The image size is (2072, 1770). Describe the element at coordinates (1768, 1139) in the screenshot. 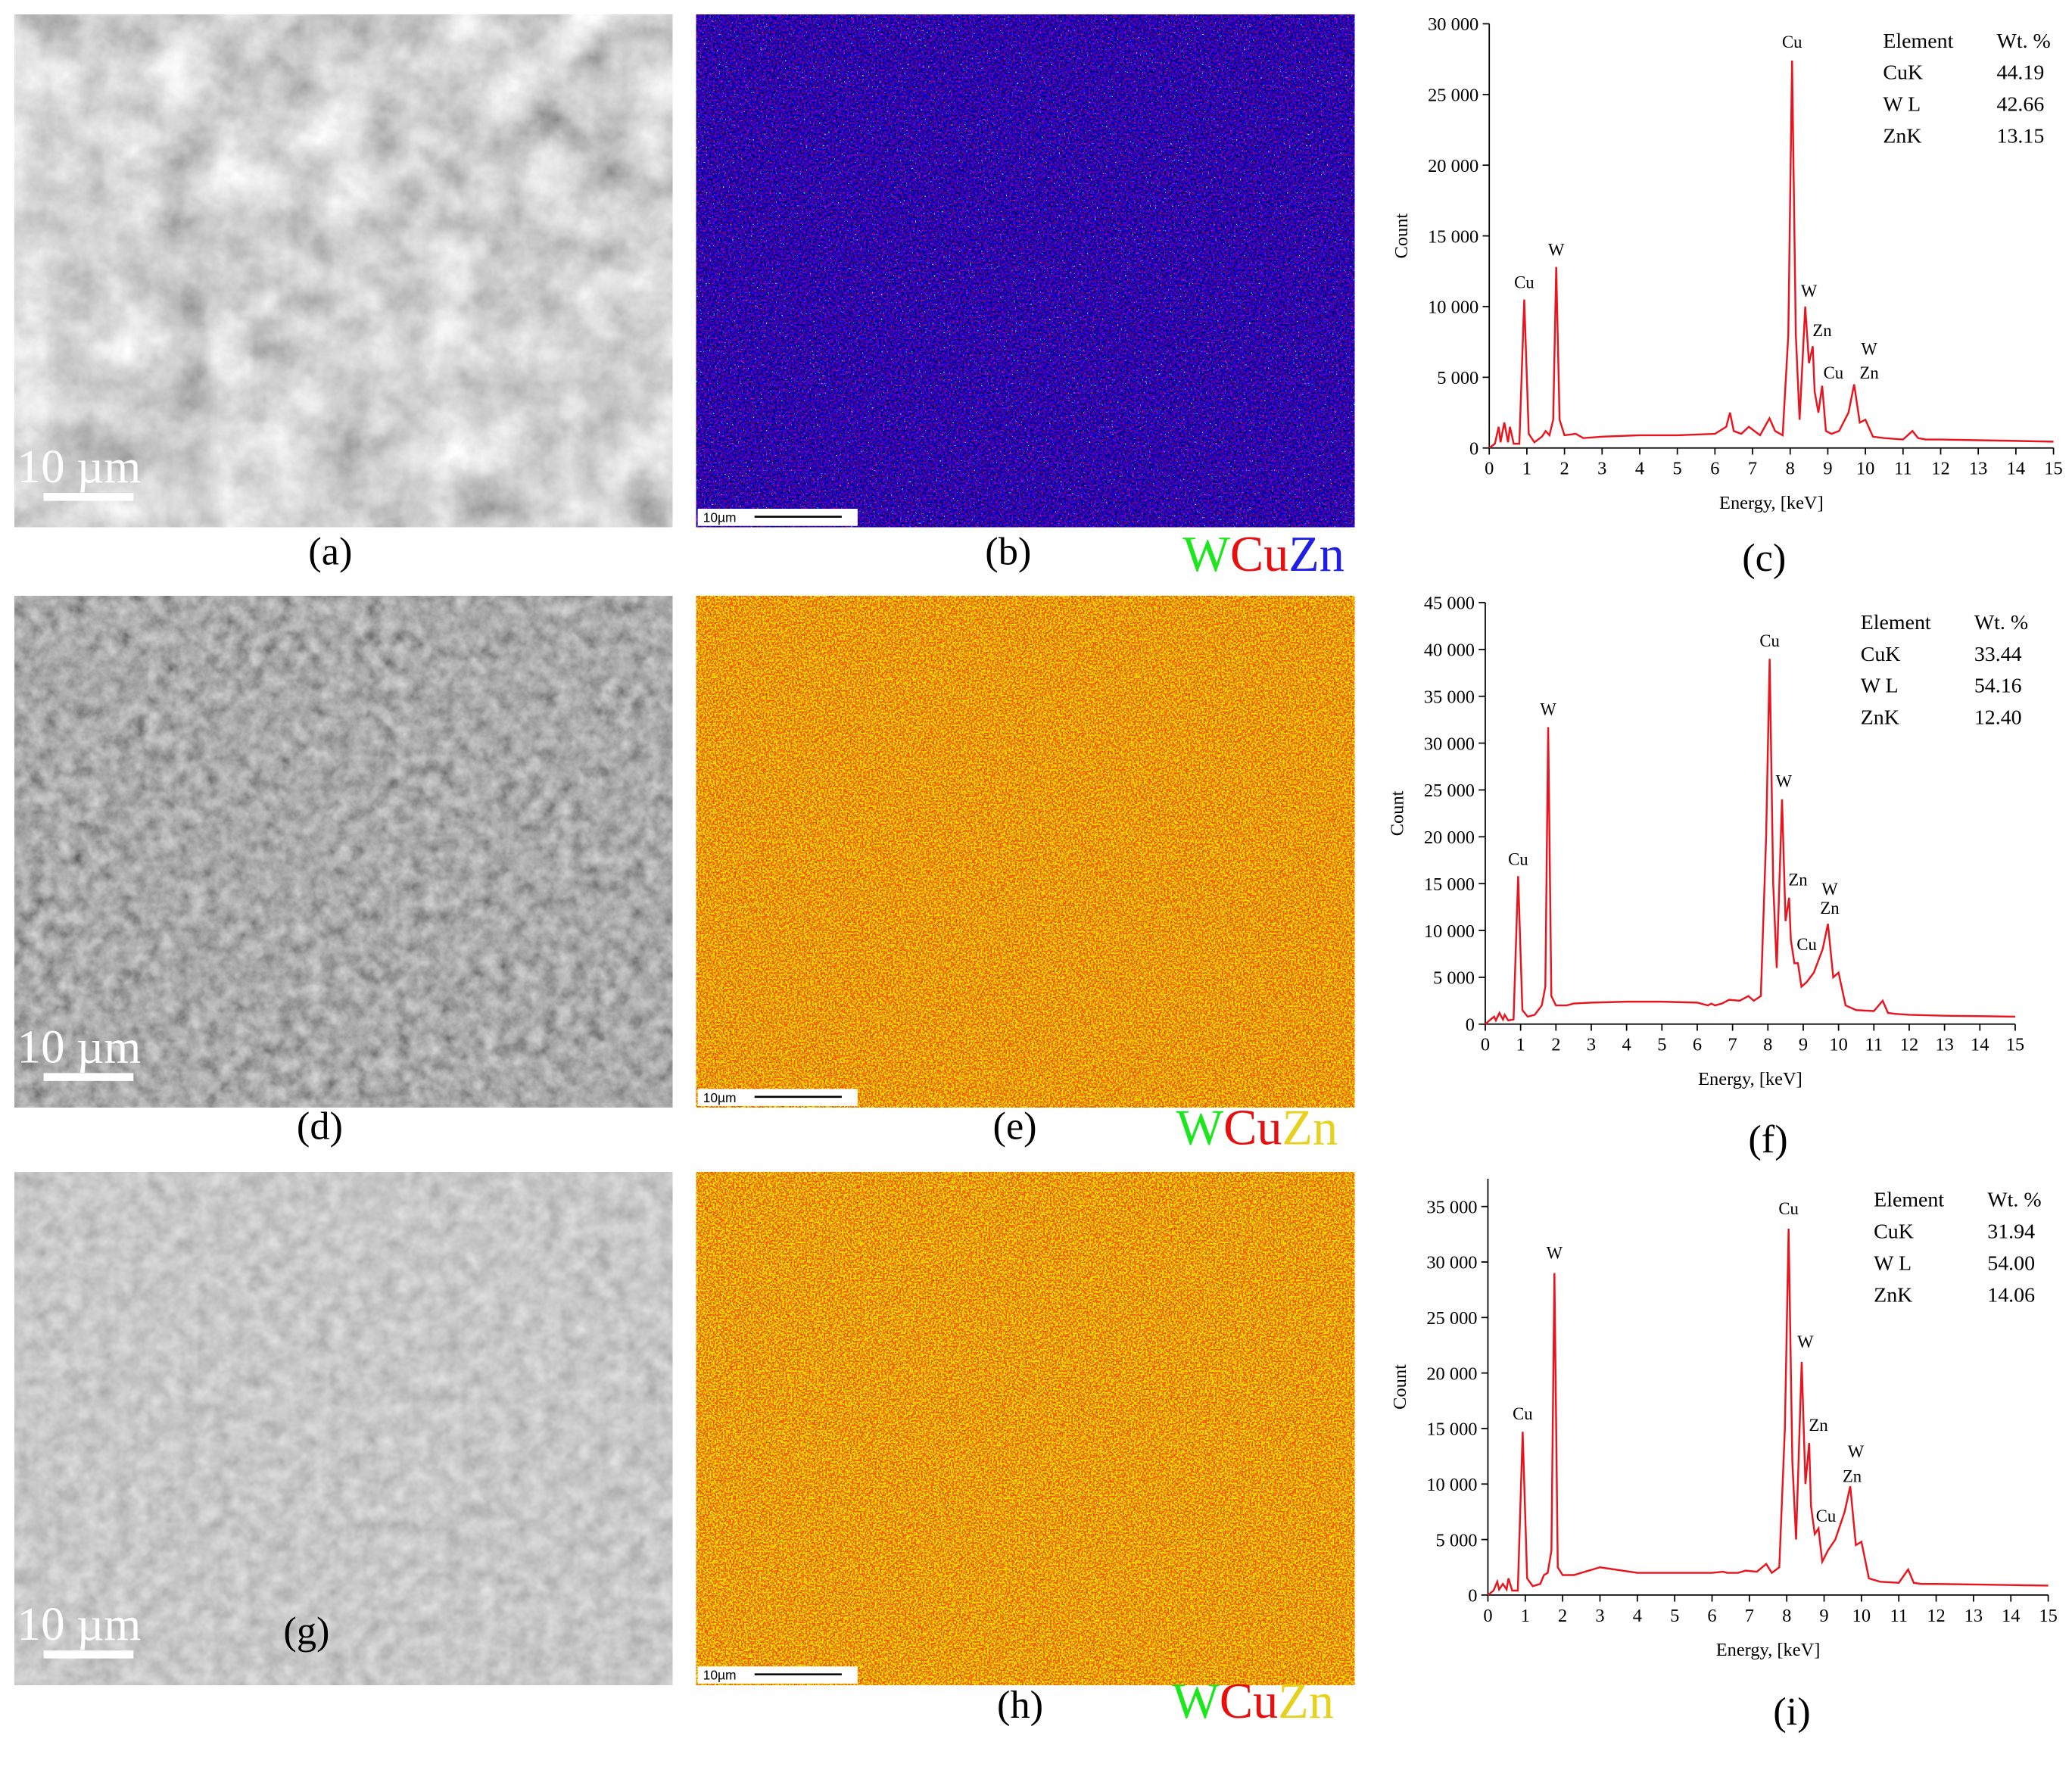

I see `panel-label: (f)` at that location.